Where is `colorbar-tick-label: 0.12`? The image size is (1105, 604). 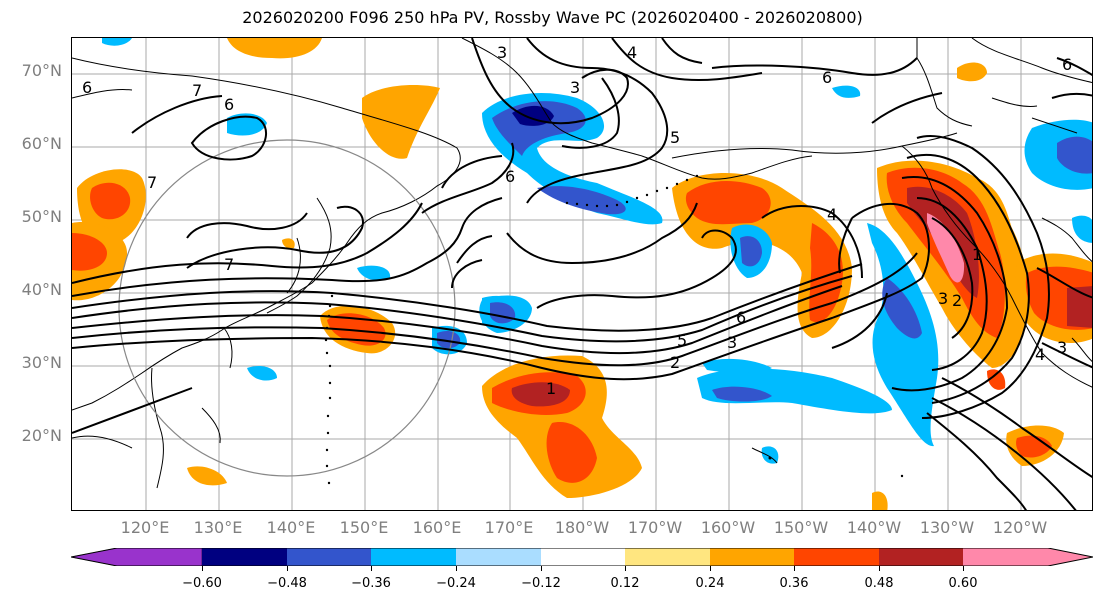 colorbar-tick-label: 0.12 is located at coordinates (625, 583).